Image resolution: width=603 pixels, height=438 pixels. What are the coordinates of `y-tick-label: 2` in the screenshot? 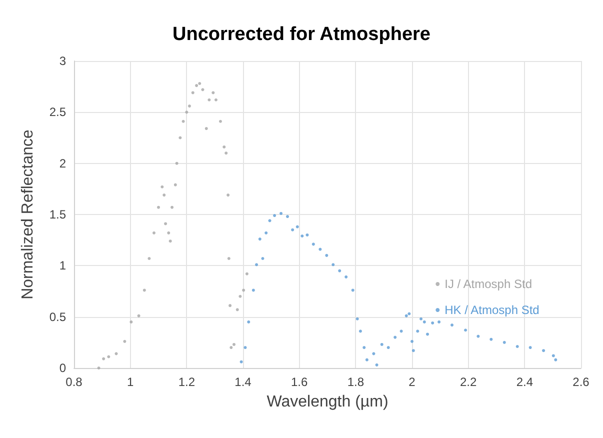 It's located at (62, 163).